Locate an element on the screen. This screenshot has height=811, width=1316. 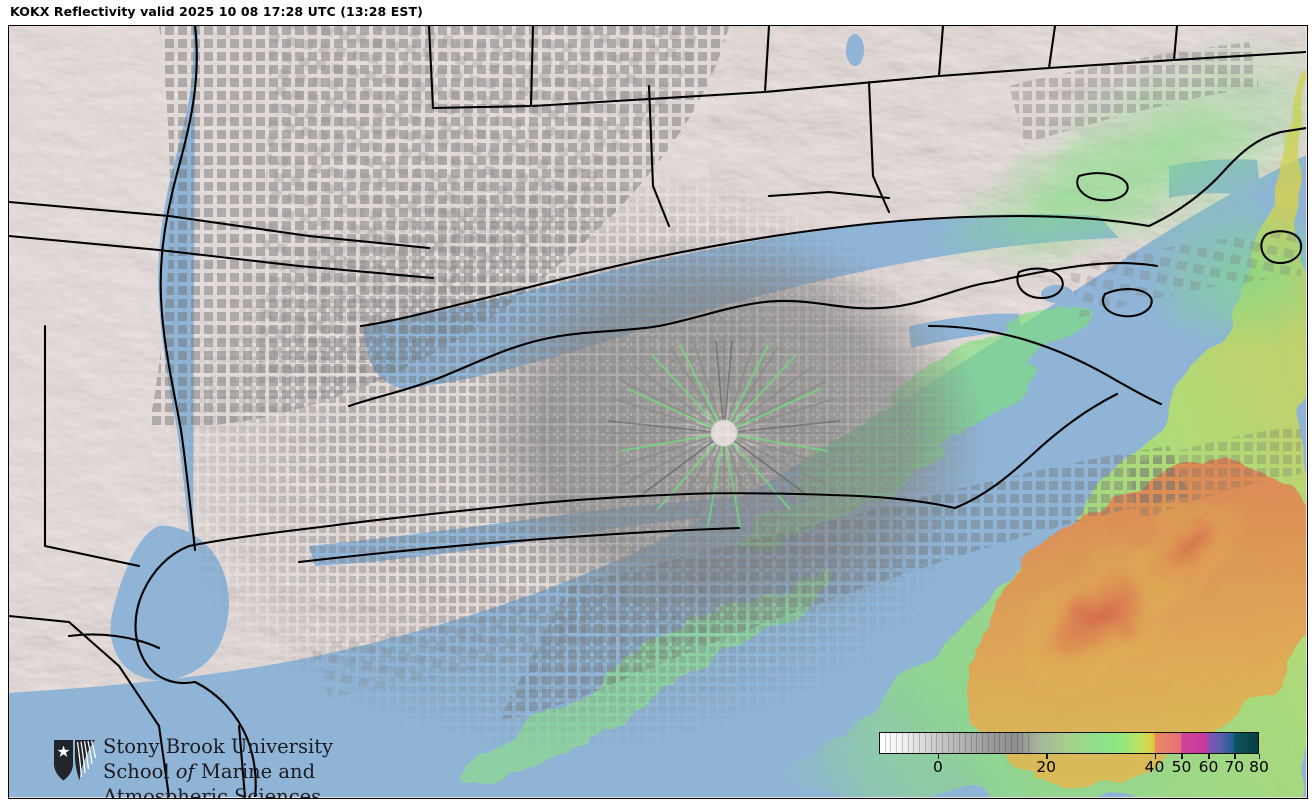
coast-ri is located at coordinates (1226, 177).